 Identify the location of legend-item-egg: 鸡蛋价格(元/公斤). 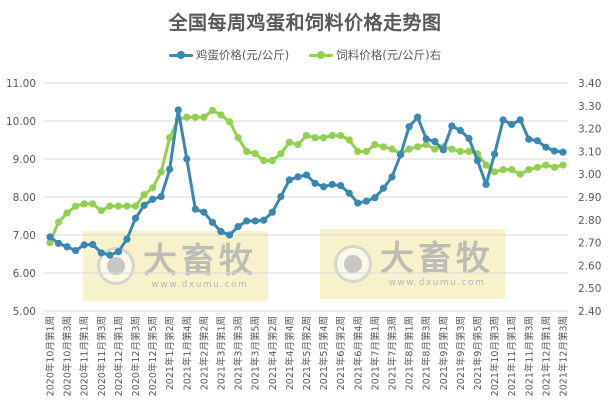
(228, 55).